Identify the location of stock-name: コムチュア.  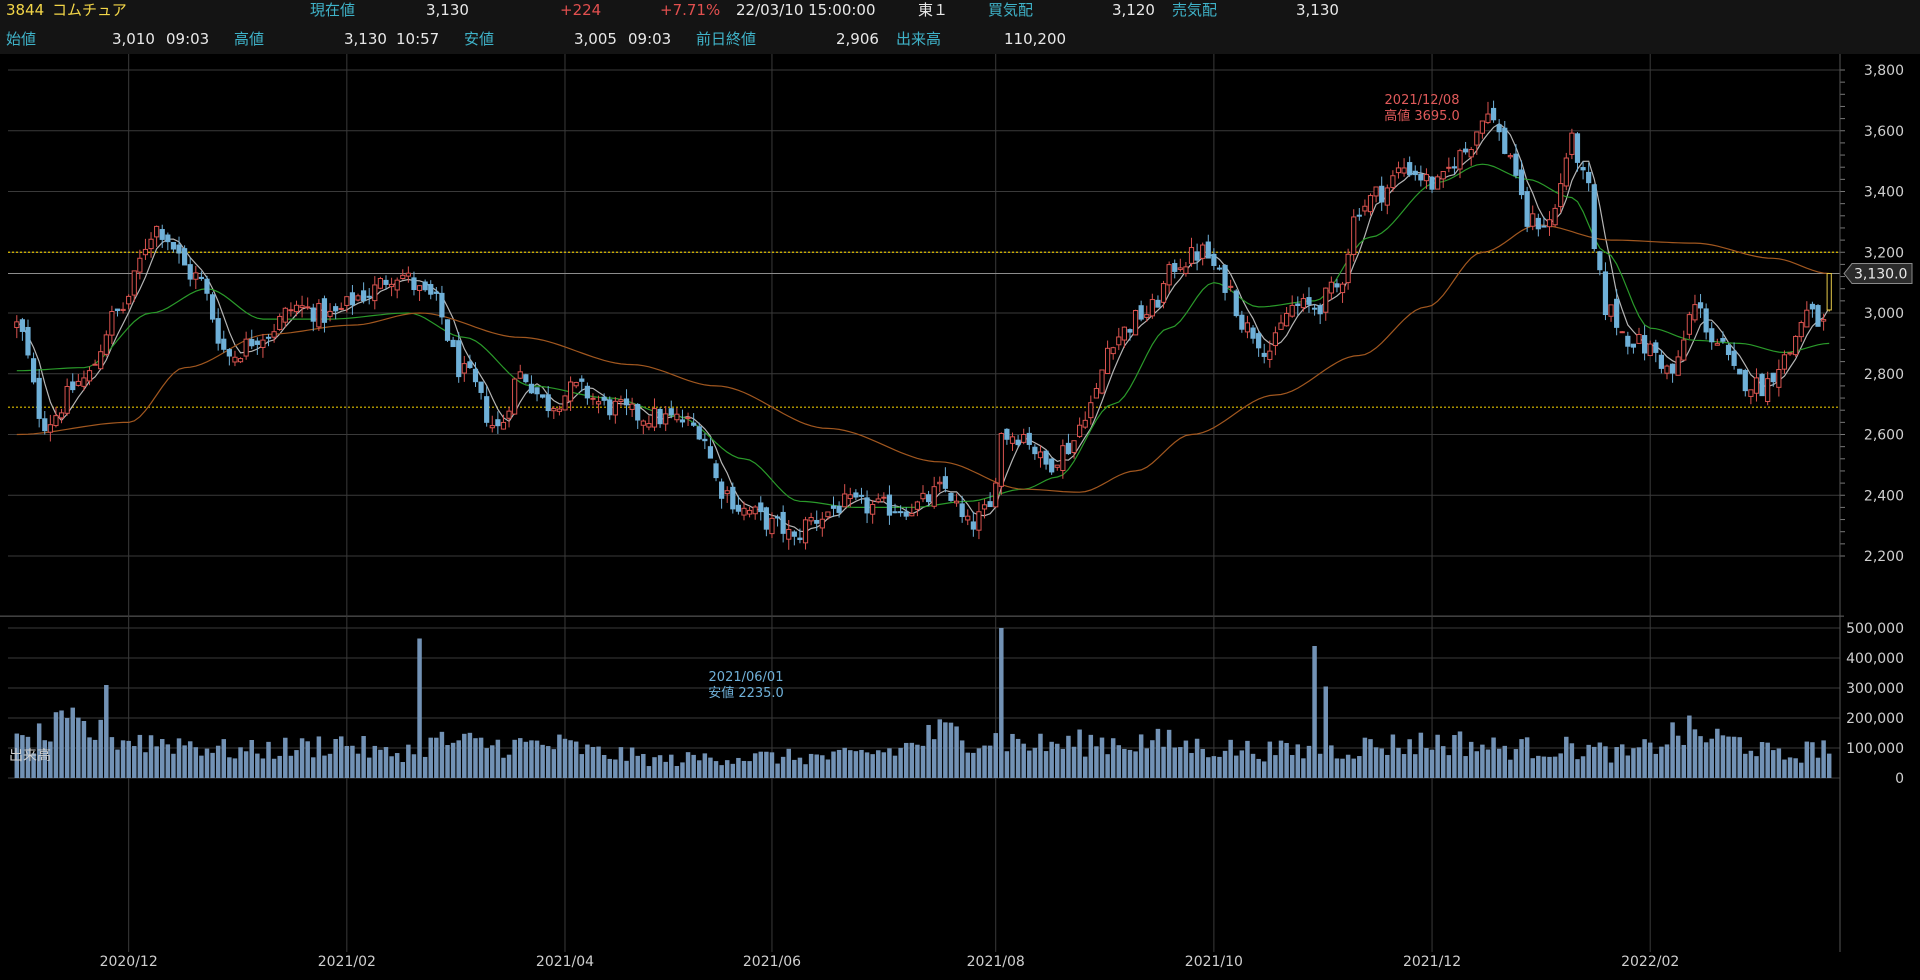
(89, 10).